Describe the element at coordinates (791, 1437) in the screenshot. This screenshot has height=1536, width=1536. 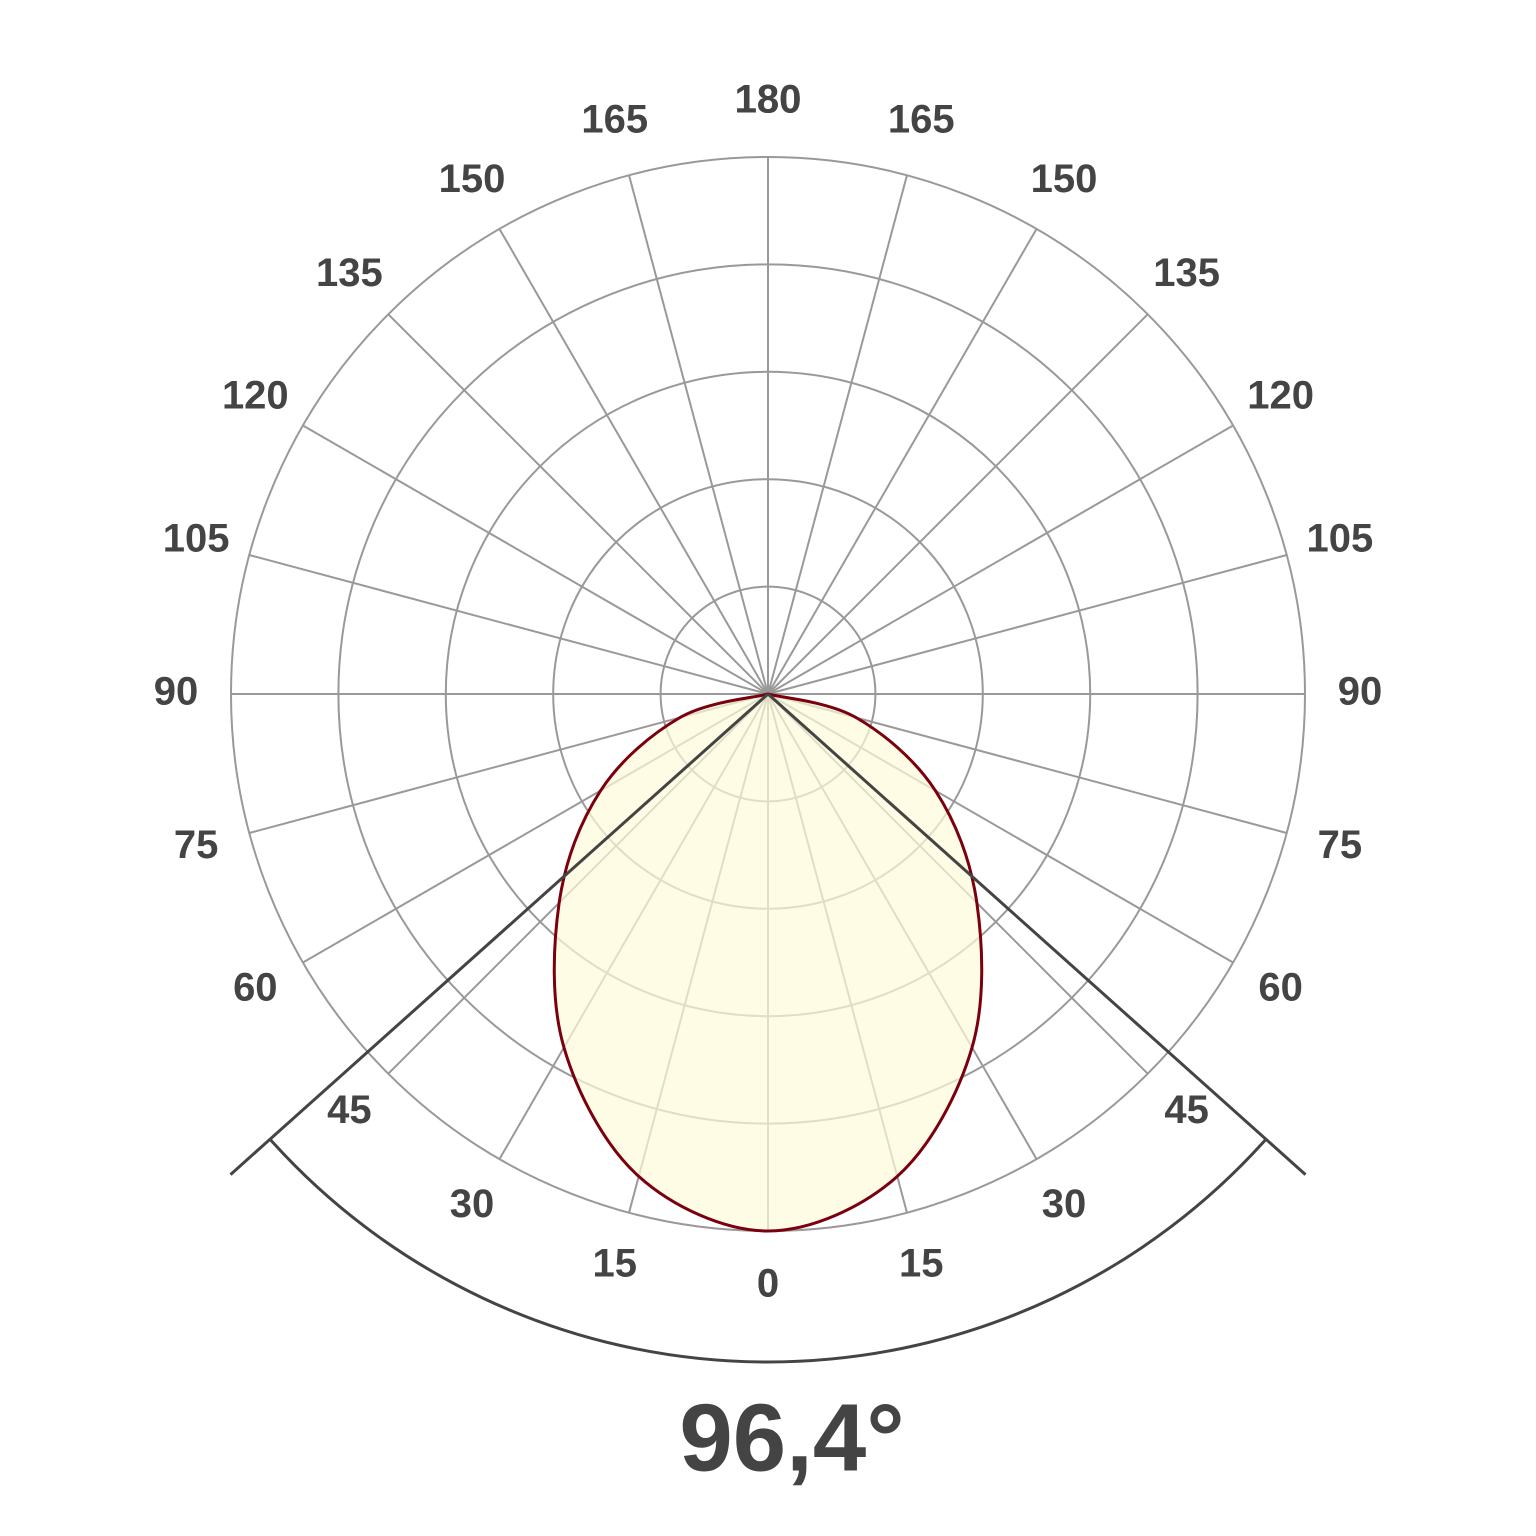
I see `chart-title: 96,4°` at that location.